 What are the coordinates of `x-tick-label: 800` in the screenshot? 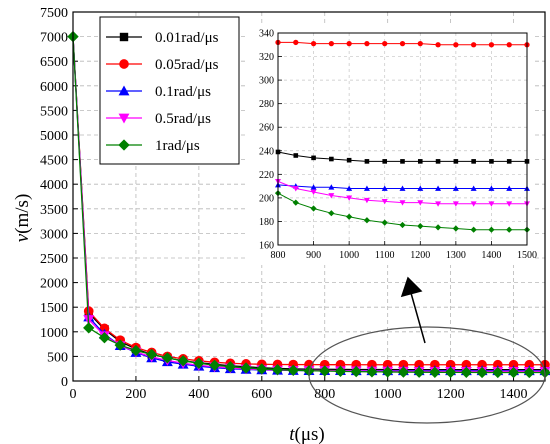 It's located at (324, 394).